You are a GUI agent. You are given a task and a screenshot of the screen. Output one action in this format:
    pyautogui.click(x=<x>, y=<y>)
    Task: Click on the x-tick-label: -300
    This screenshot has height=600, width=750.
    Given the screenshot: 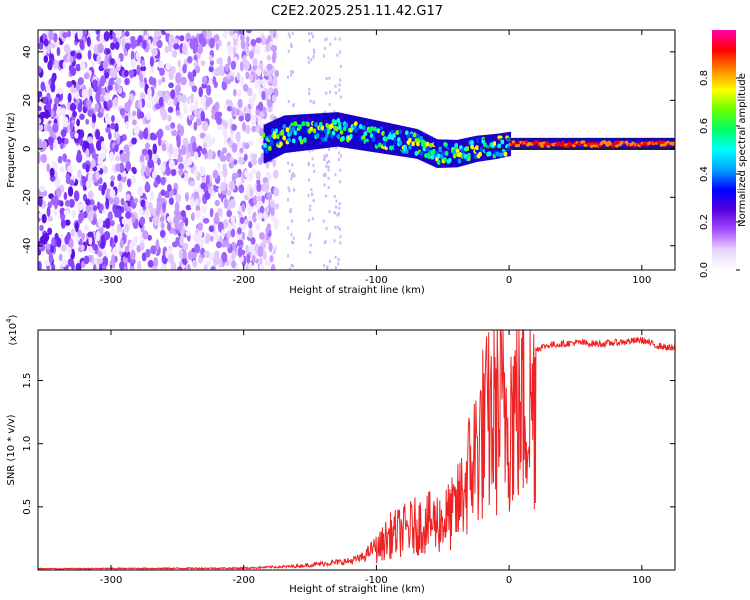 What is the action you would take?
    pyautogui.click(x=111, y=580)
    